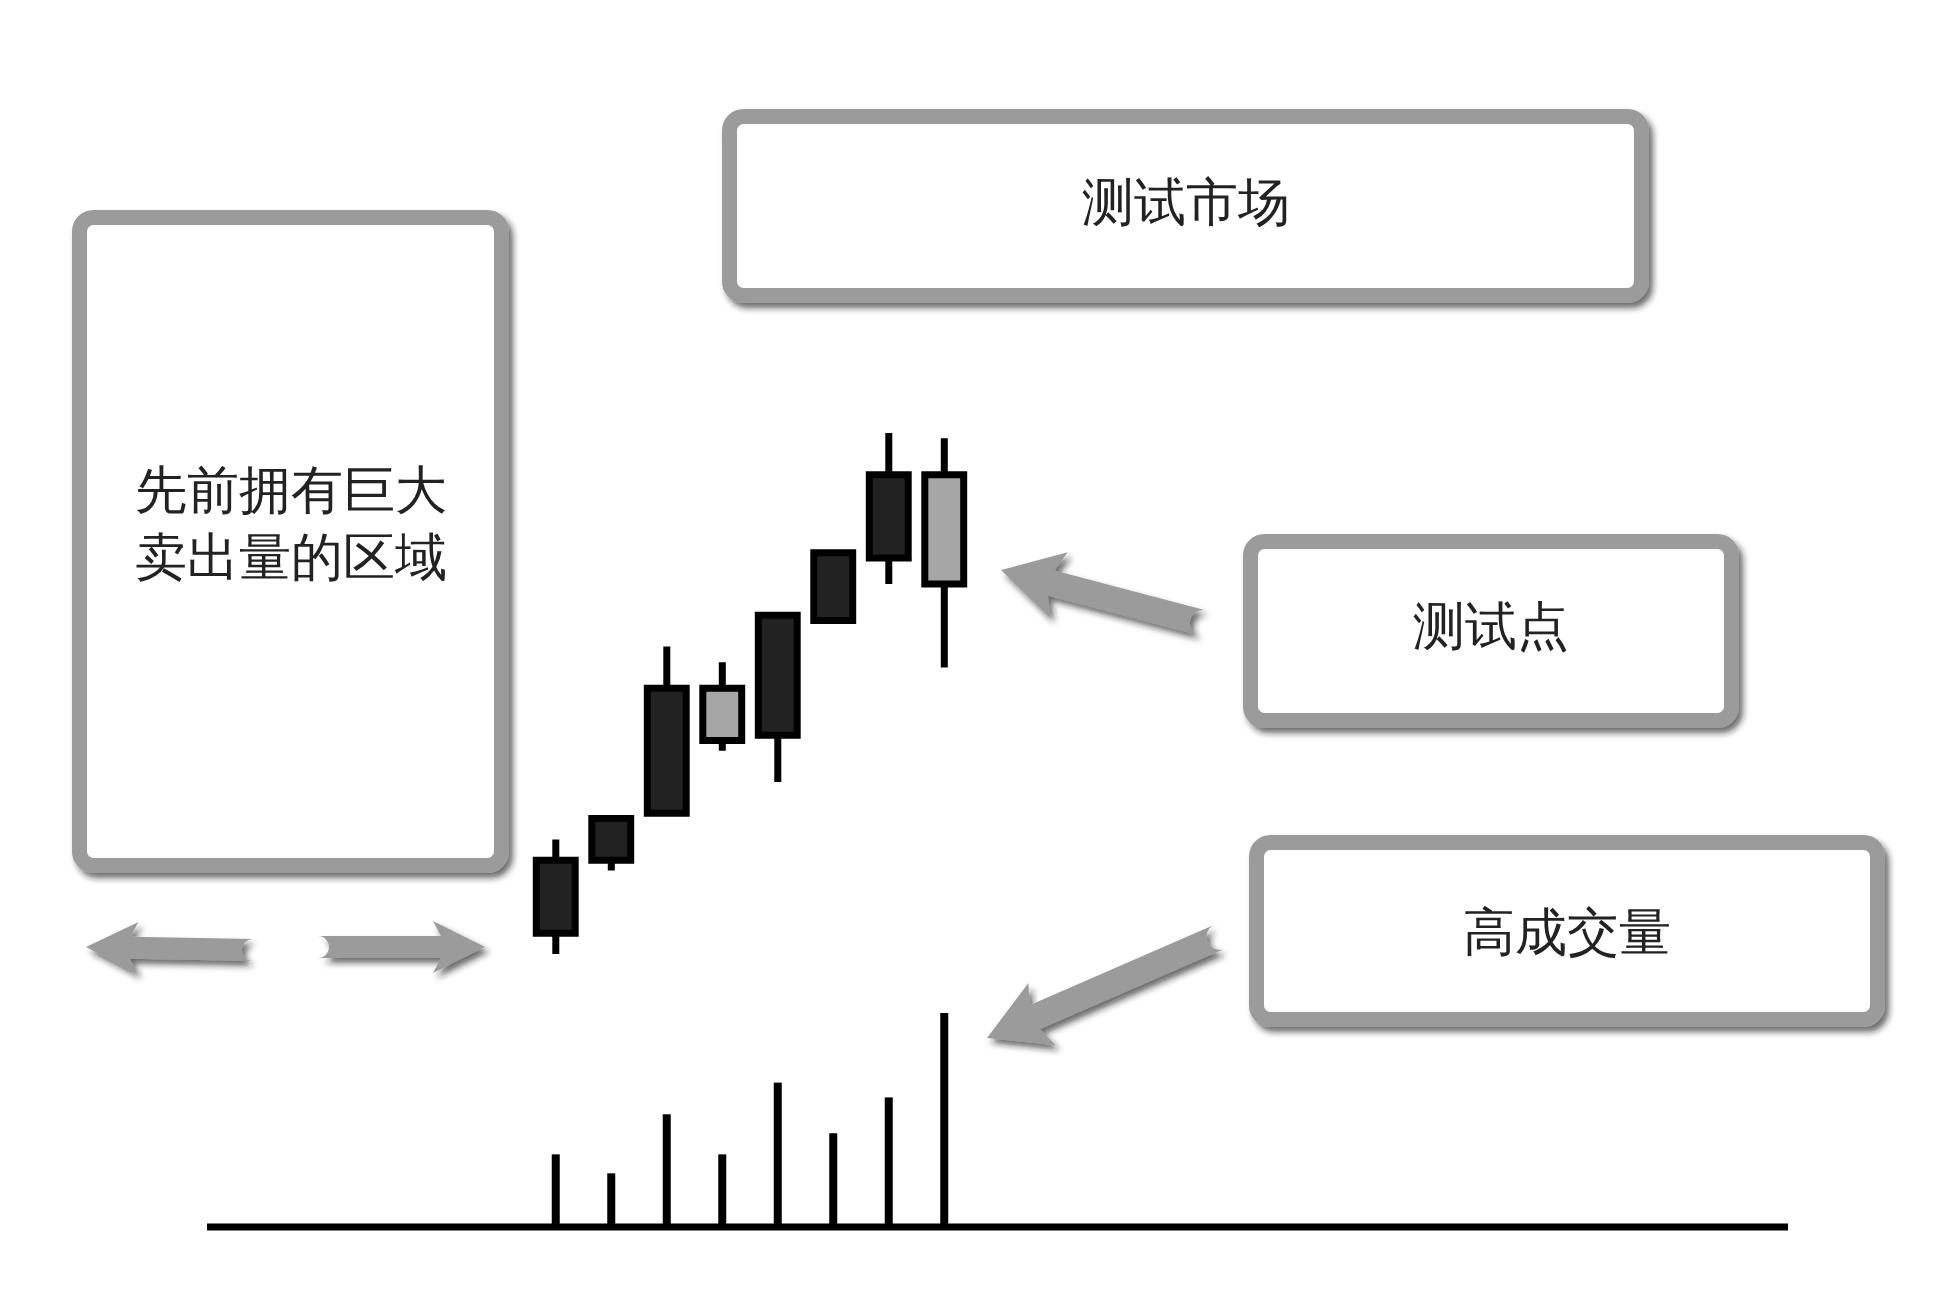 This screenshot has height=1296, width=1934. I want to click on text: 高成交量, so click(1567, 931).